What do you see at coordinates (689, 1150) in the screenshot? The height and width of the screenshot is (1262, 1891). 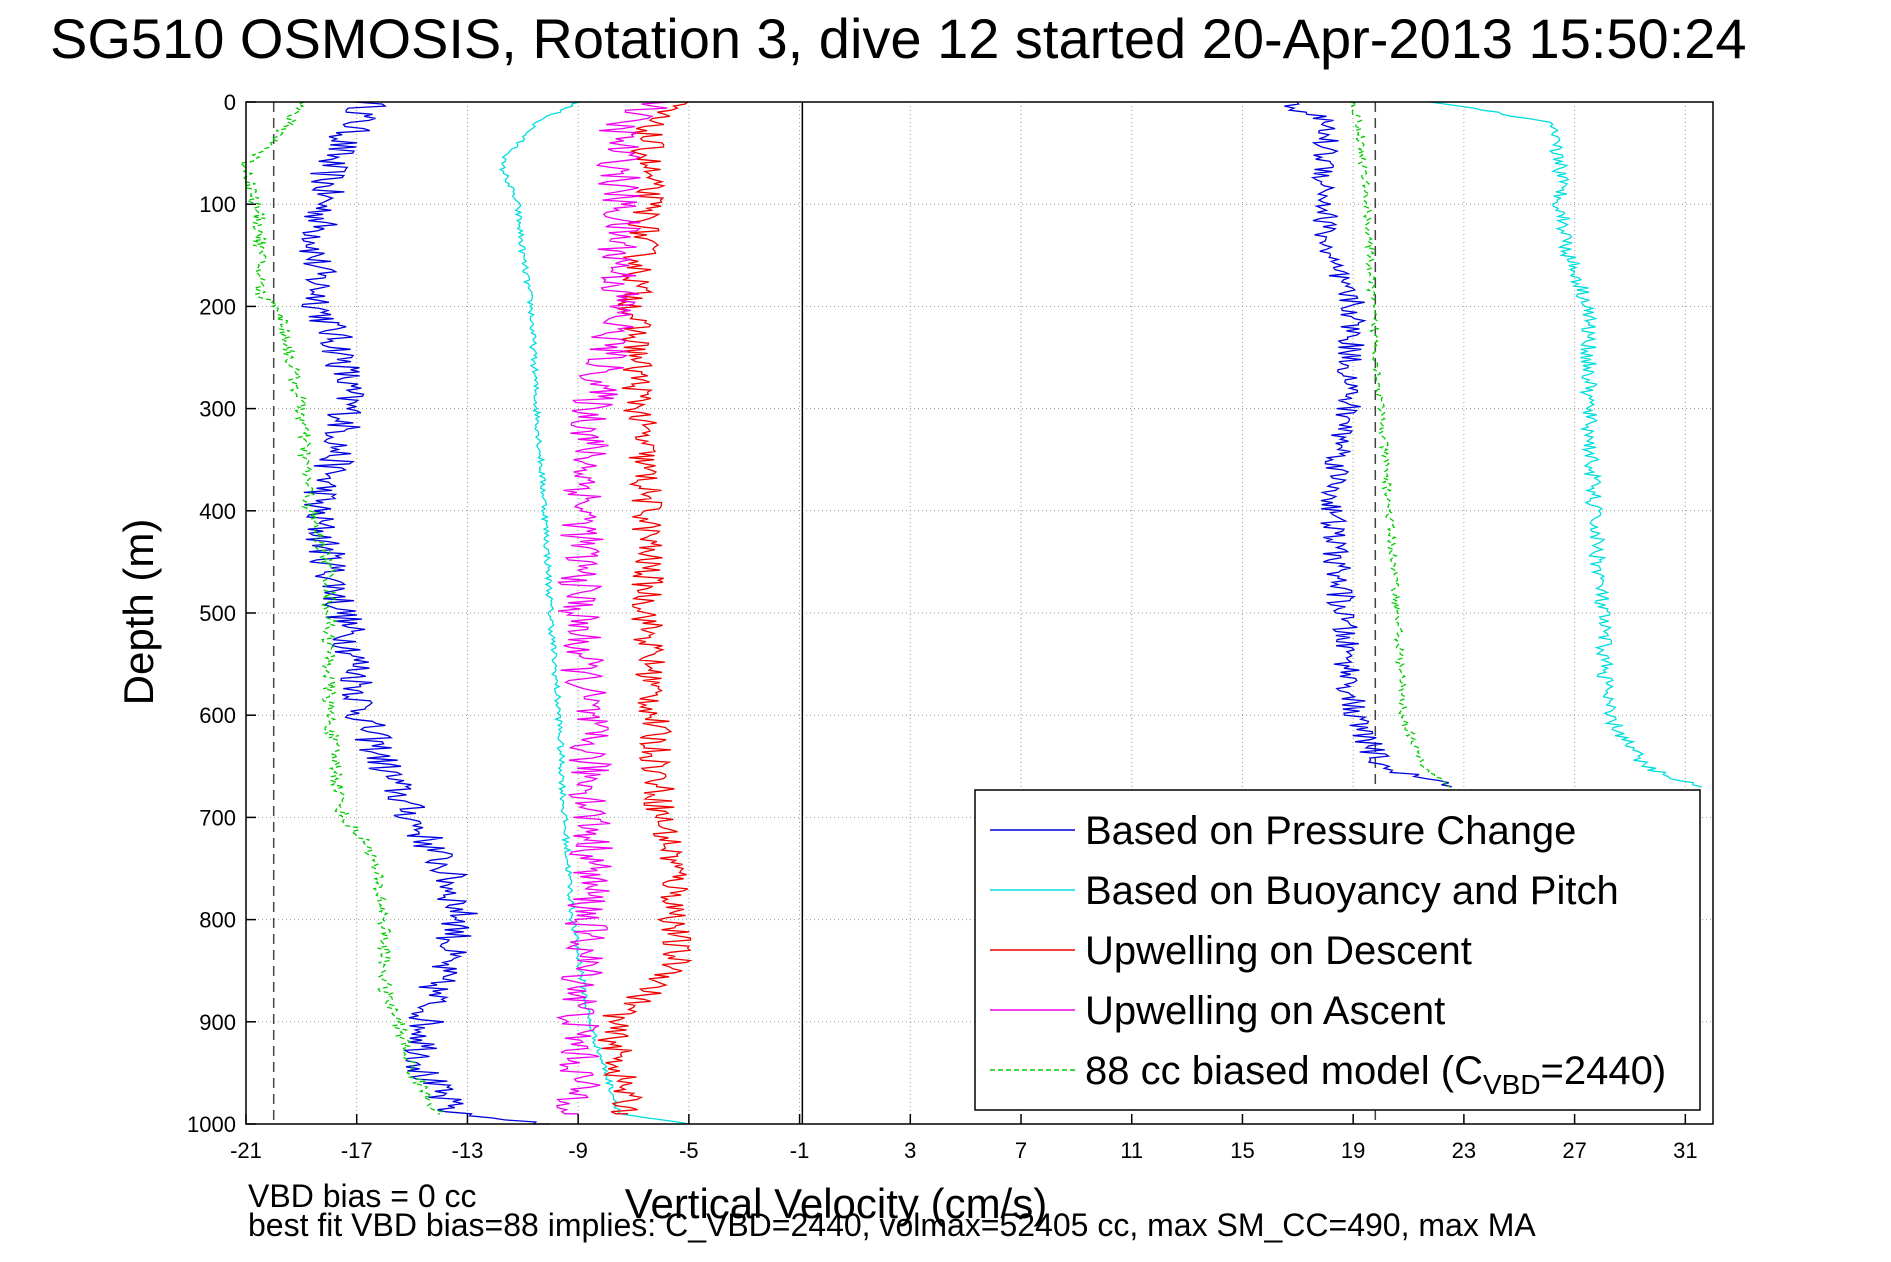 I see `x-tick-label: -5` at bounding box center [689, 1150].